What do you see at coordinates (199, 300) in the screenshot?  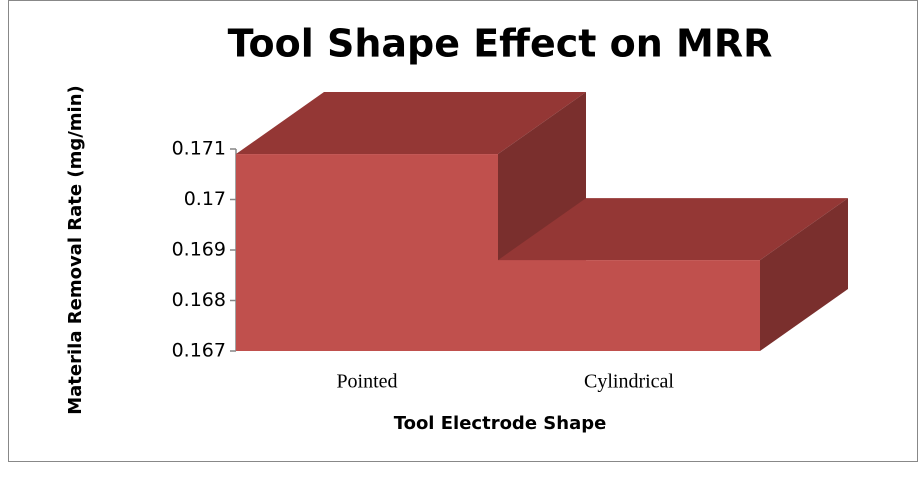 I see `y-tick-label: 0.168` at bounding box center [199, 300].